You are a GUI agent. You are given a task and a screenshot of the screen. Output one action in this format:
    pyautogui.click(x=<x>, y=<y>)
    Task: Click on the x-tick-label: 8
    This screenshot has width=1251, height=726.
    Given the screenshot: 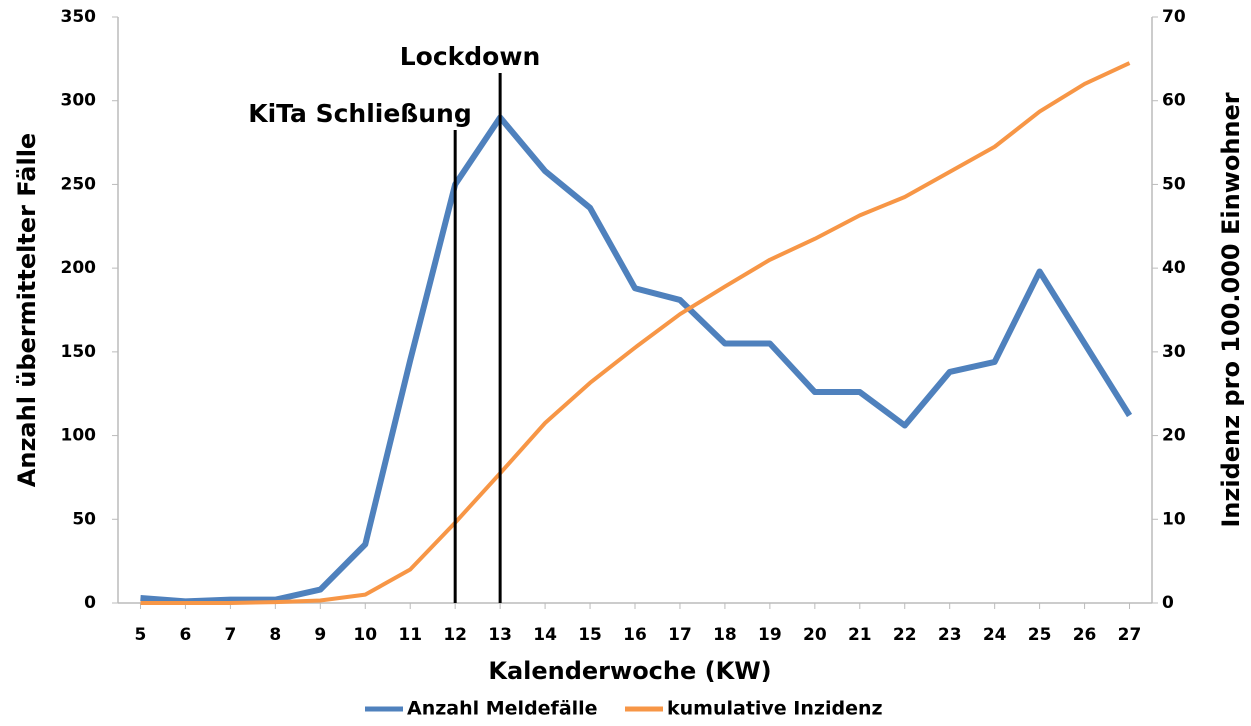 What is the action you would take?
    pyautogui.click(x=275, y=635)
    